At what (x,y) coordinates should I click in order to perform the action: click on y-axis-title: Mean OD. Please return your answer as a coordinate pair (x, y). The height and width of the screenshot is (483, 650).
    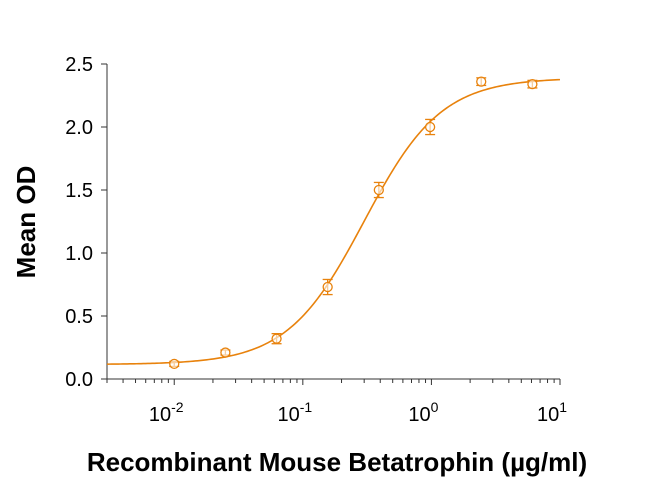
    Looking at the image, I should click on (26, 222).